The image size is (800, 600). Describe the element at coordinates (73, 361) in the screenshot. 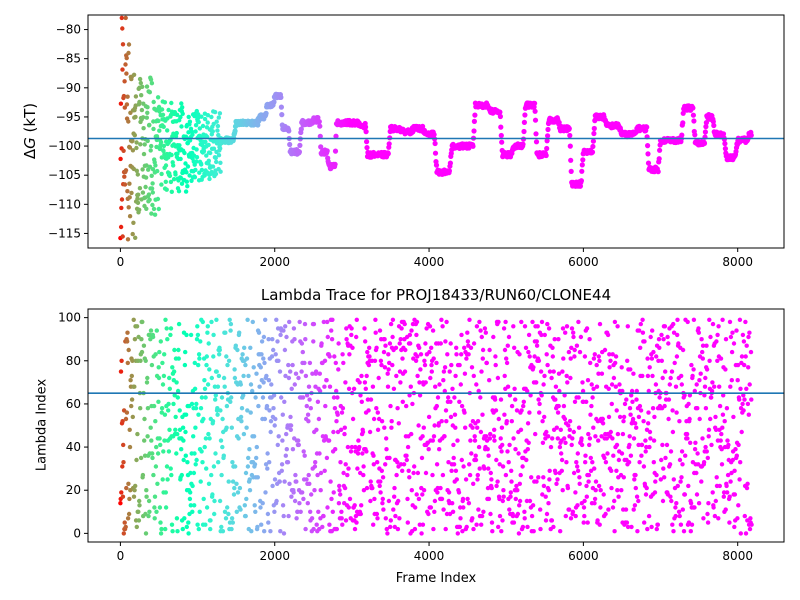

I see `bottom-y-tick-label: 80` at that location.